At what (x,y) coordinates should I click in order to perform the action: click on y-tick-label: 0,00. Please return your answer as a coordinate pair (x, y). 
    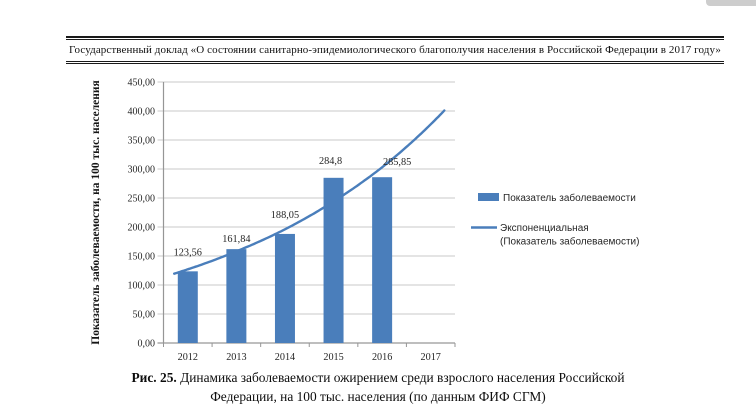
    Looking at the image, I should click on (147, 344).